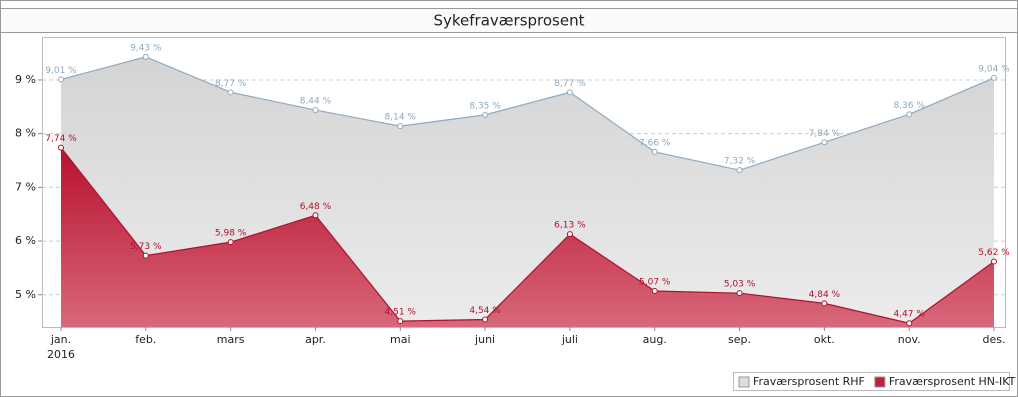  Describe the element at coordinates (25, 240) in the screenshot. I see `y-tick-label: 6 %` at that location.